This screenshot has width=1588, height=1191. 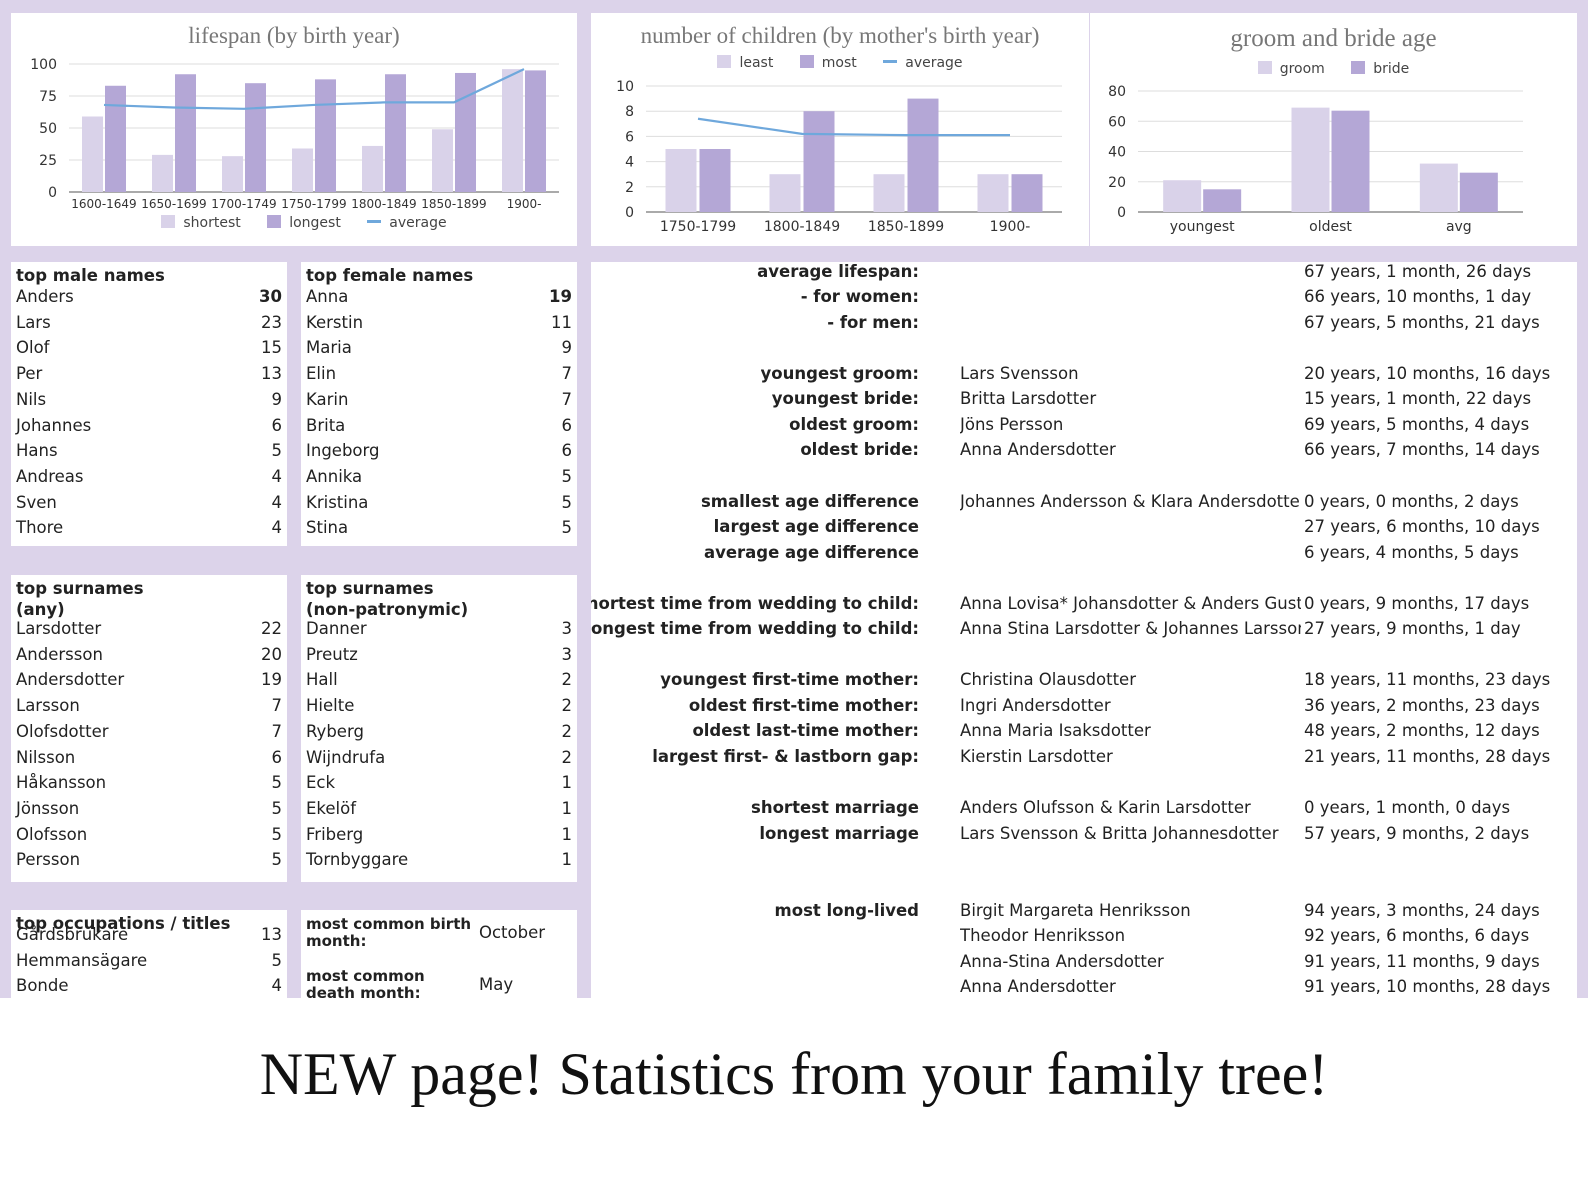 What do you see at coordinates (365, 983) in the screenshot?
I see `death-month-label: most common death month:` at bounding box center [365, 983].